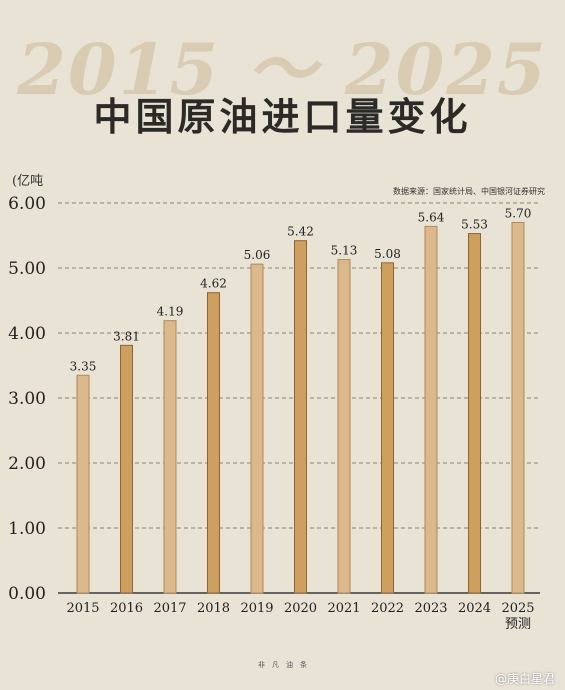  I want to click on y-tick-label: 6.00, so click(27, 204).